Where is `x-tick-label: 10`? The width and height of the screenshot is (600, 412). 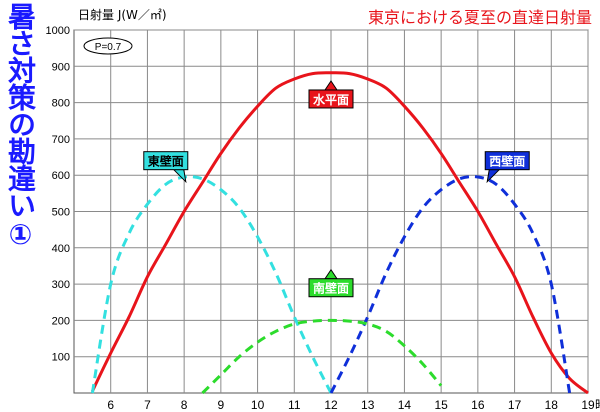 x-tick-label: 10 is located at coordinates (258, 405).